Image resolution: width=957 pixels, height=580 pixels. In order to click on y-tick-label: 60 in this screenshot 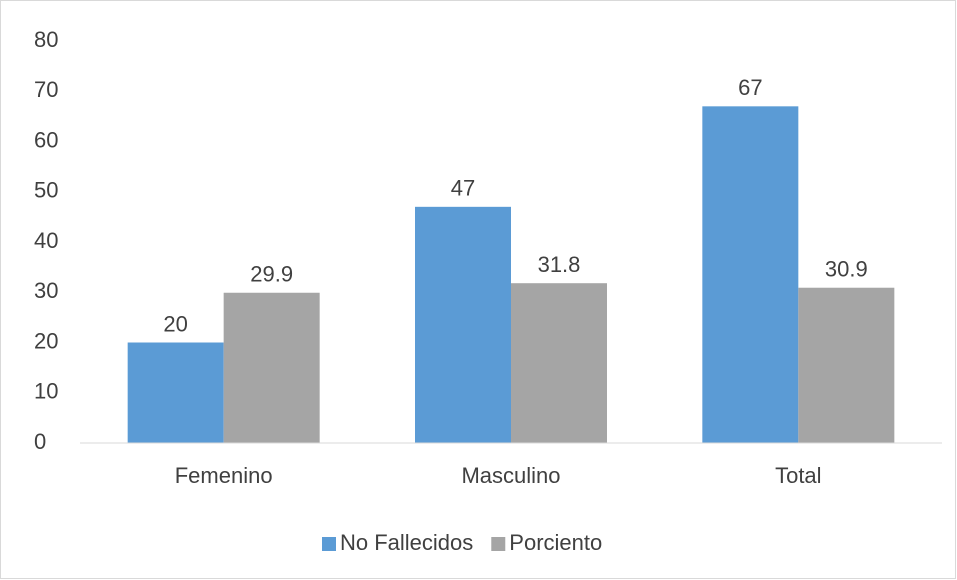, I will do `click(46, 139)`.